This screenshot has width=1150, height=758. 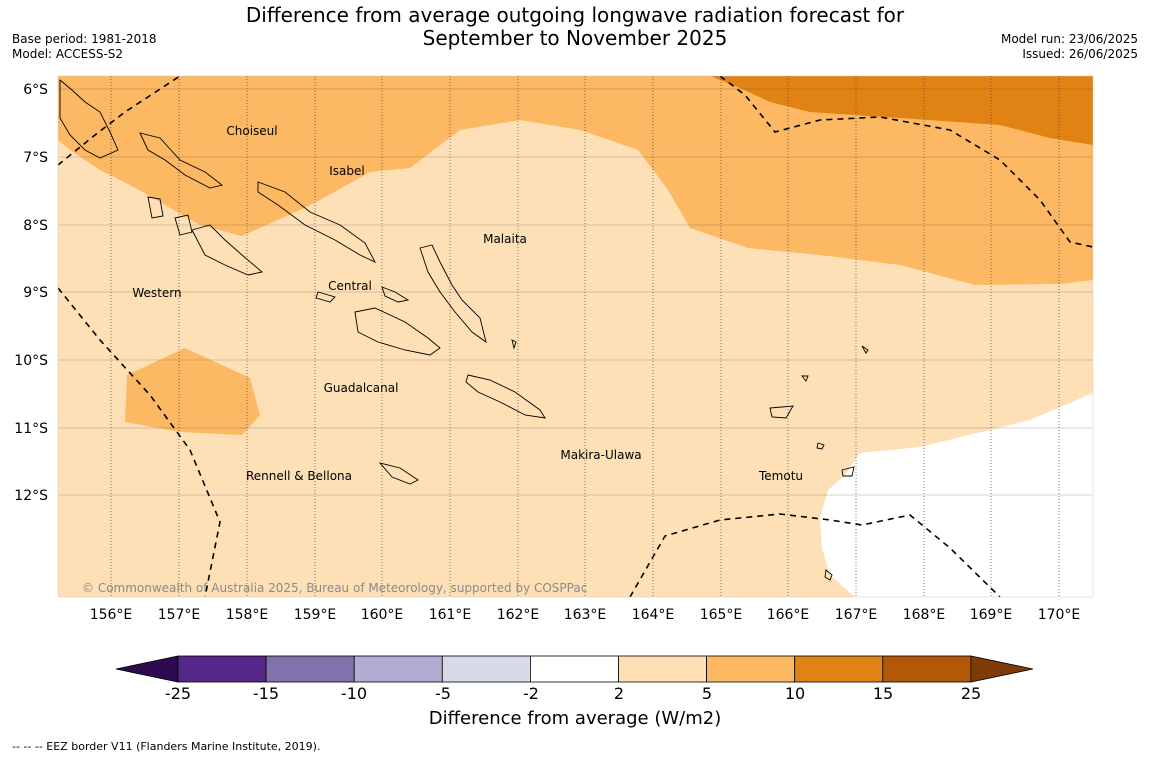 I want to click on colorbar-extension-low, so click(x=147, y=669).